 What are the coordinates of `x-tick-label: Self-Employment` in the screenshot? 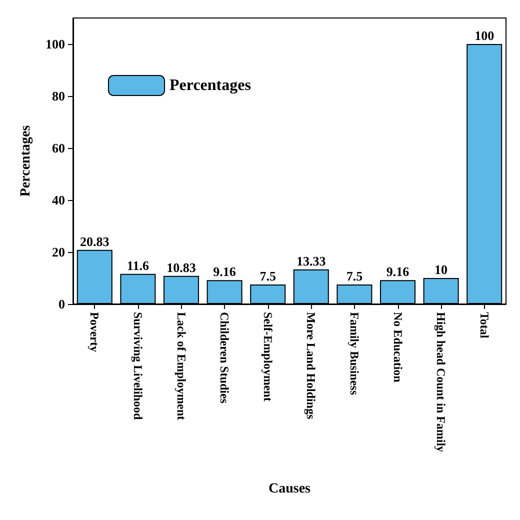 It's located at (267, 357).